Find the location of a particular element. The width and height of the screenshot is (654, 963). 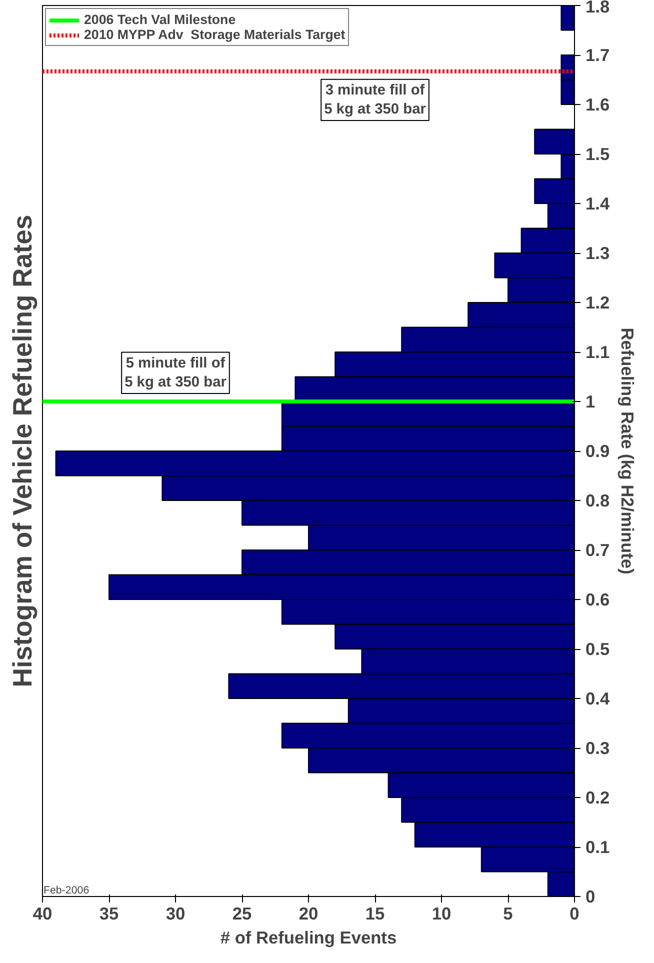

y-tick-label: 0.8 is located at coordinates (598, 500).